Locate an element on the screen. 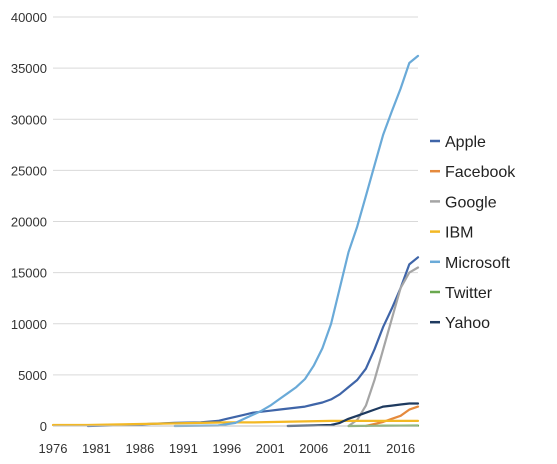 Image resolution: width=557 pixels, height=464 pixels. y-tick-label: 15000 is located at coordinates (29, 273).